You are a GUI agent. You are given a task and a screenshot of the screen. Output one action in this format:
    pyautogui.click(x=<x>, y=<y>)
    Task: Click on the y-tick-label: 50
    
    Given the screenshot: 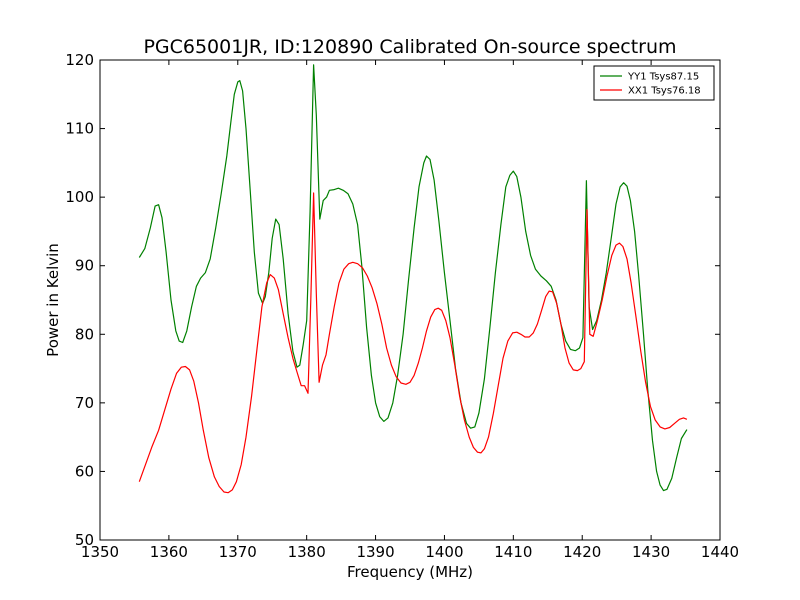 What is the action you would take?
    pyautogui.click(x=84, y=540)
    